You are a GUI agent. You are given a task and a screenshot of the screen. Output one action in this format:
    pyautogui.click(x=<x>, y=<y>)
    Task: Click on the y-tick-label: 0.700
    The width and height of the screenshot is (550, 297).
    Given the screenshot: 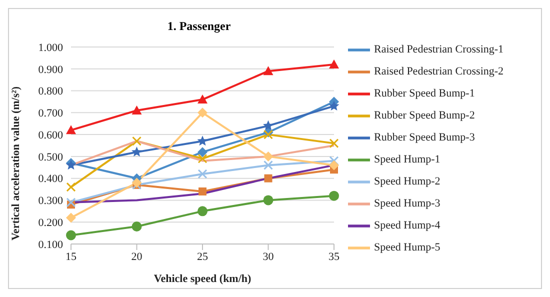 What is the action you would take?
    pyautogui.click(x=51, y=114)
    